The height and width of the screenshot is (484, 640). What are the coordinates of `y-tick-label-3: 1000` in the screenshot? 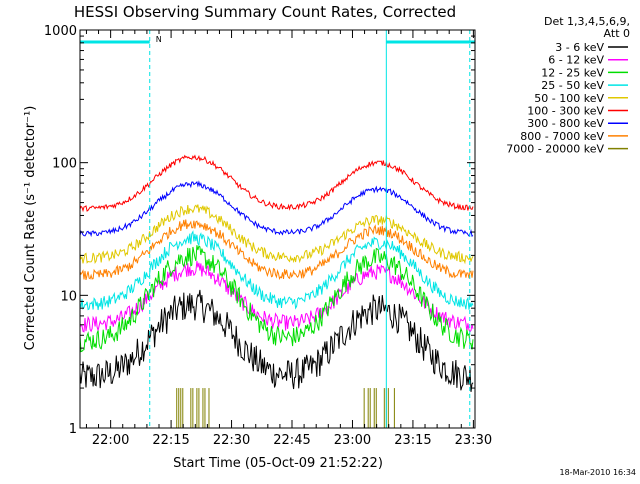 It's located at (60, 31).